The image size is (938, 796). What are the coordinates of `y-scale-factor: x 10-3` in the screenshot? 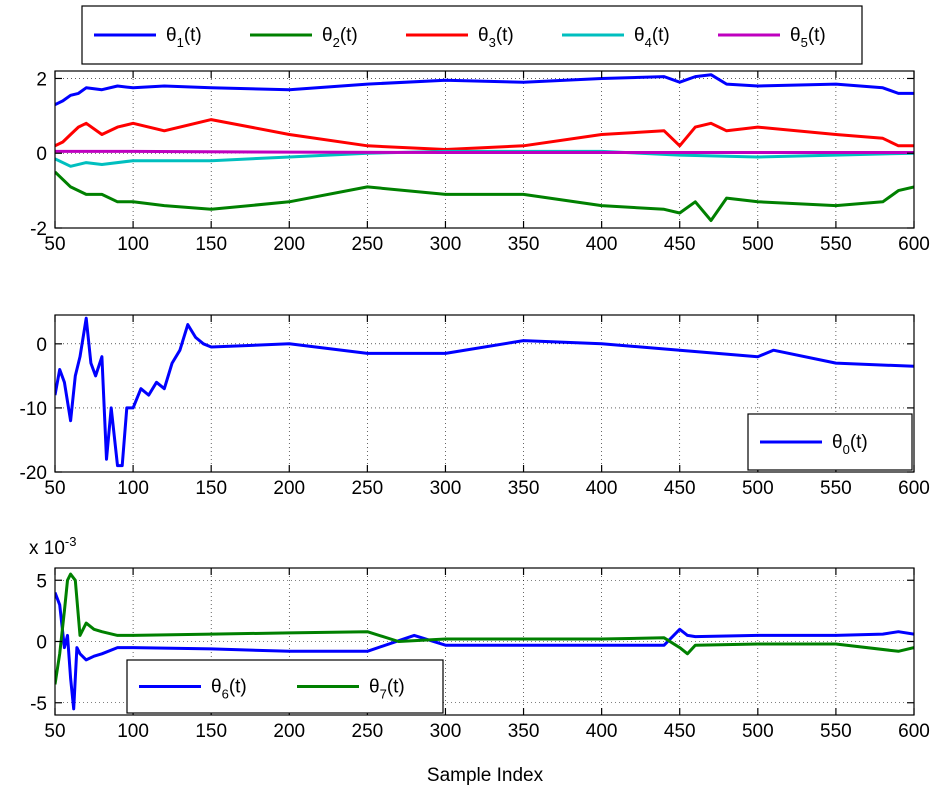 It's located at (52, 546).